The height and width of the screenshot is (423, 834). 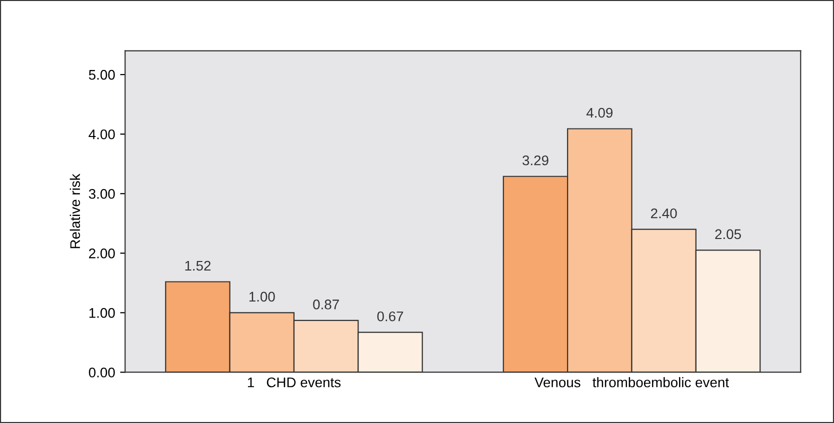 I want to click on y-axis-title: Relative risk, so click(x=75, y=211).